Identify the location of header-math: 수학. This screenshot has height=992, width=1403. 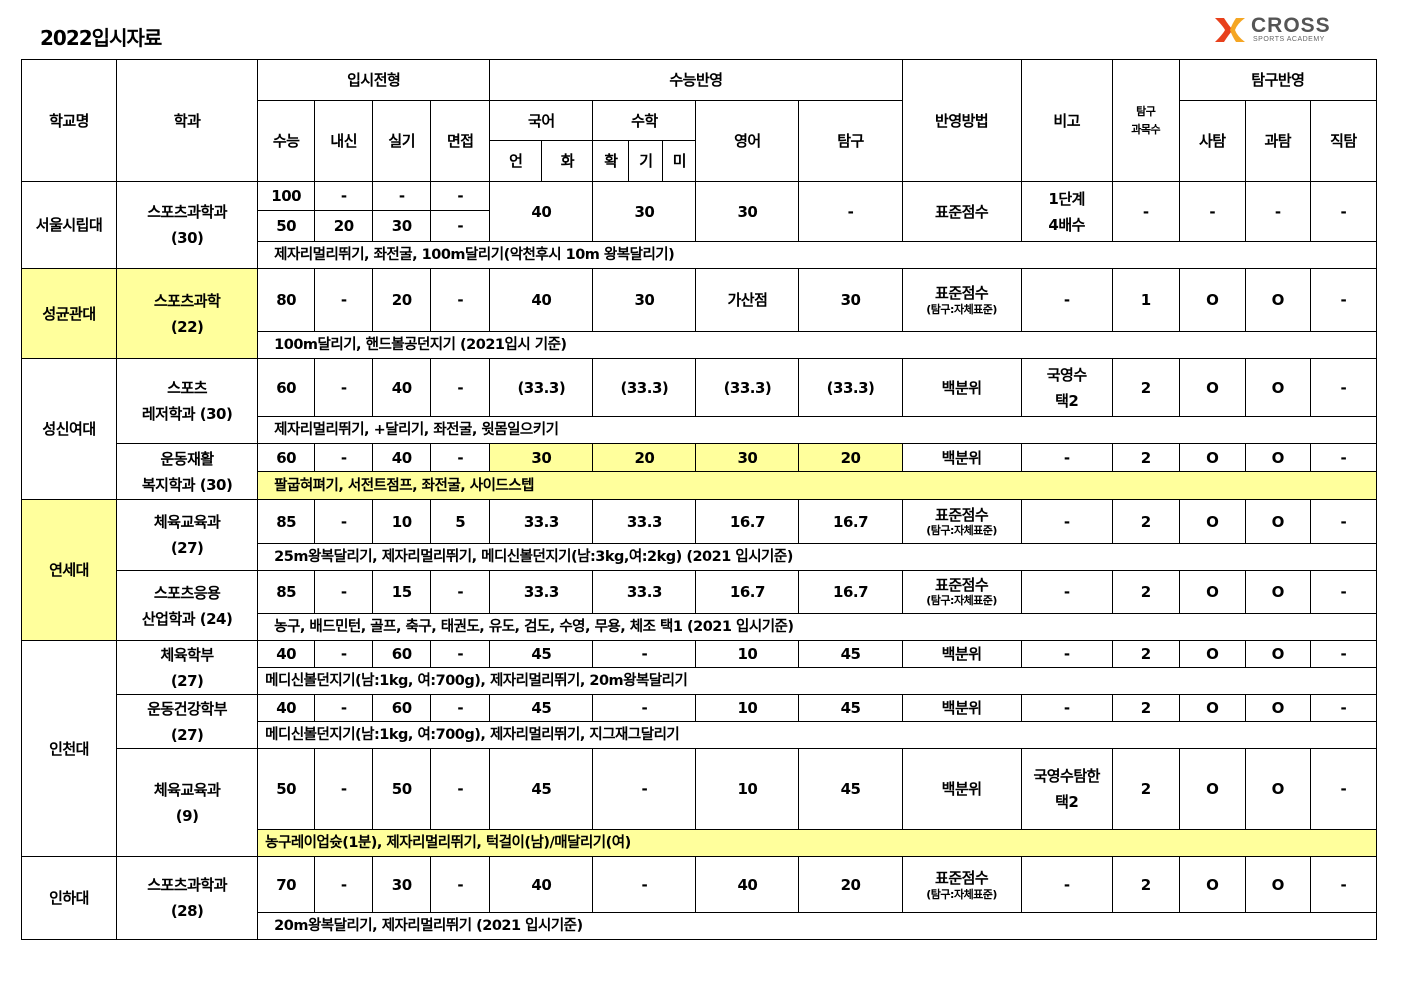
(644, 120).